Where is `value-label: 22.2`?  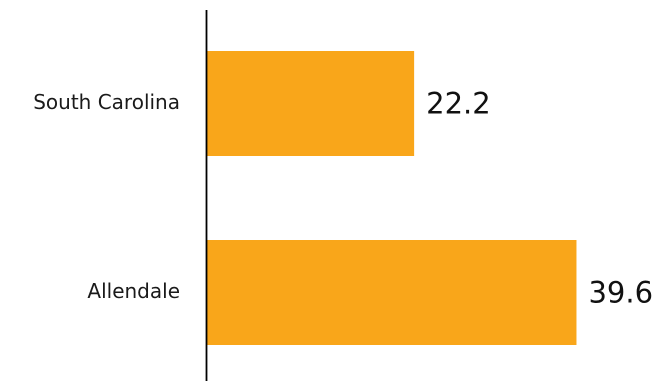 value-label: 22.2 is located at coordinates (458, 104).